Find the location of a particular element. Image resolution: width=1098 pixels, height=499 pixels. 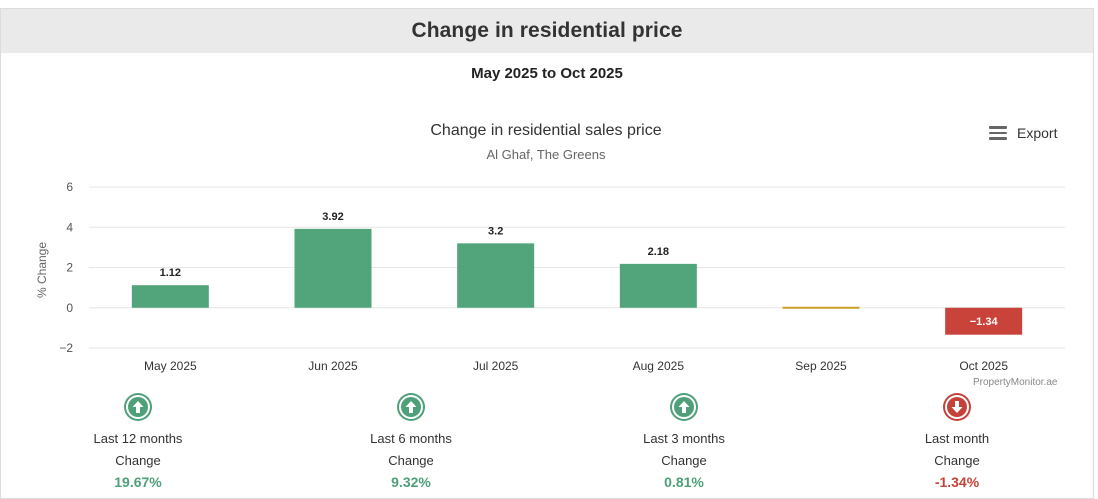

chart-subtitle: Al Ghaf, The Greens is located at coordinates (546, 154).